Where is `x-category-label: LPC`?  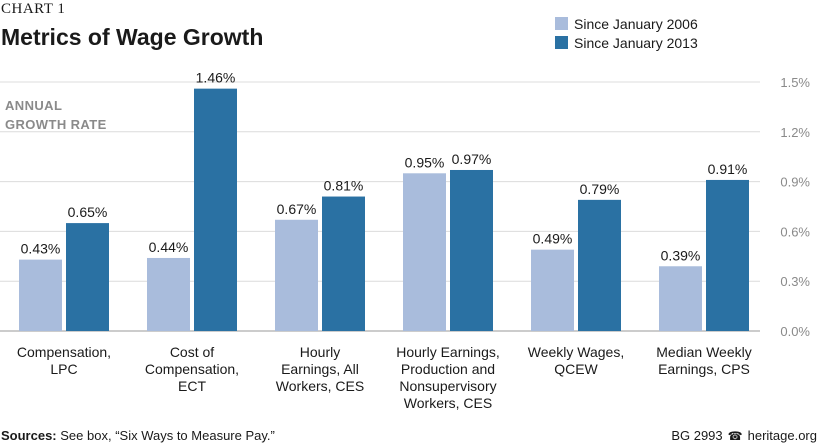 x-category-label: LPC is located at coordinates (63, 369).